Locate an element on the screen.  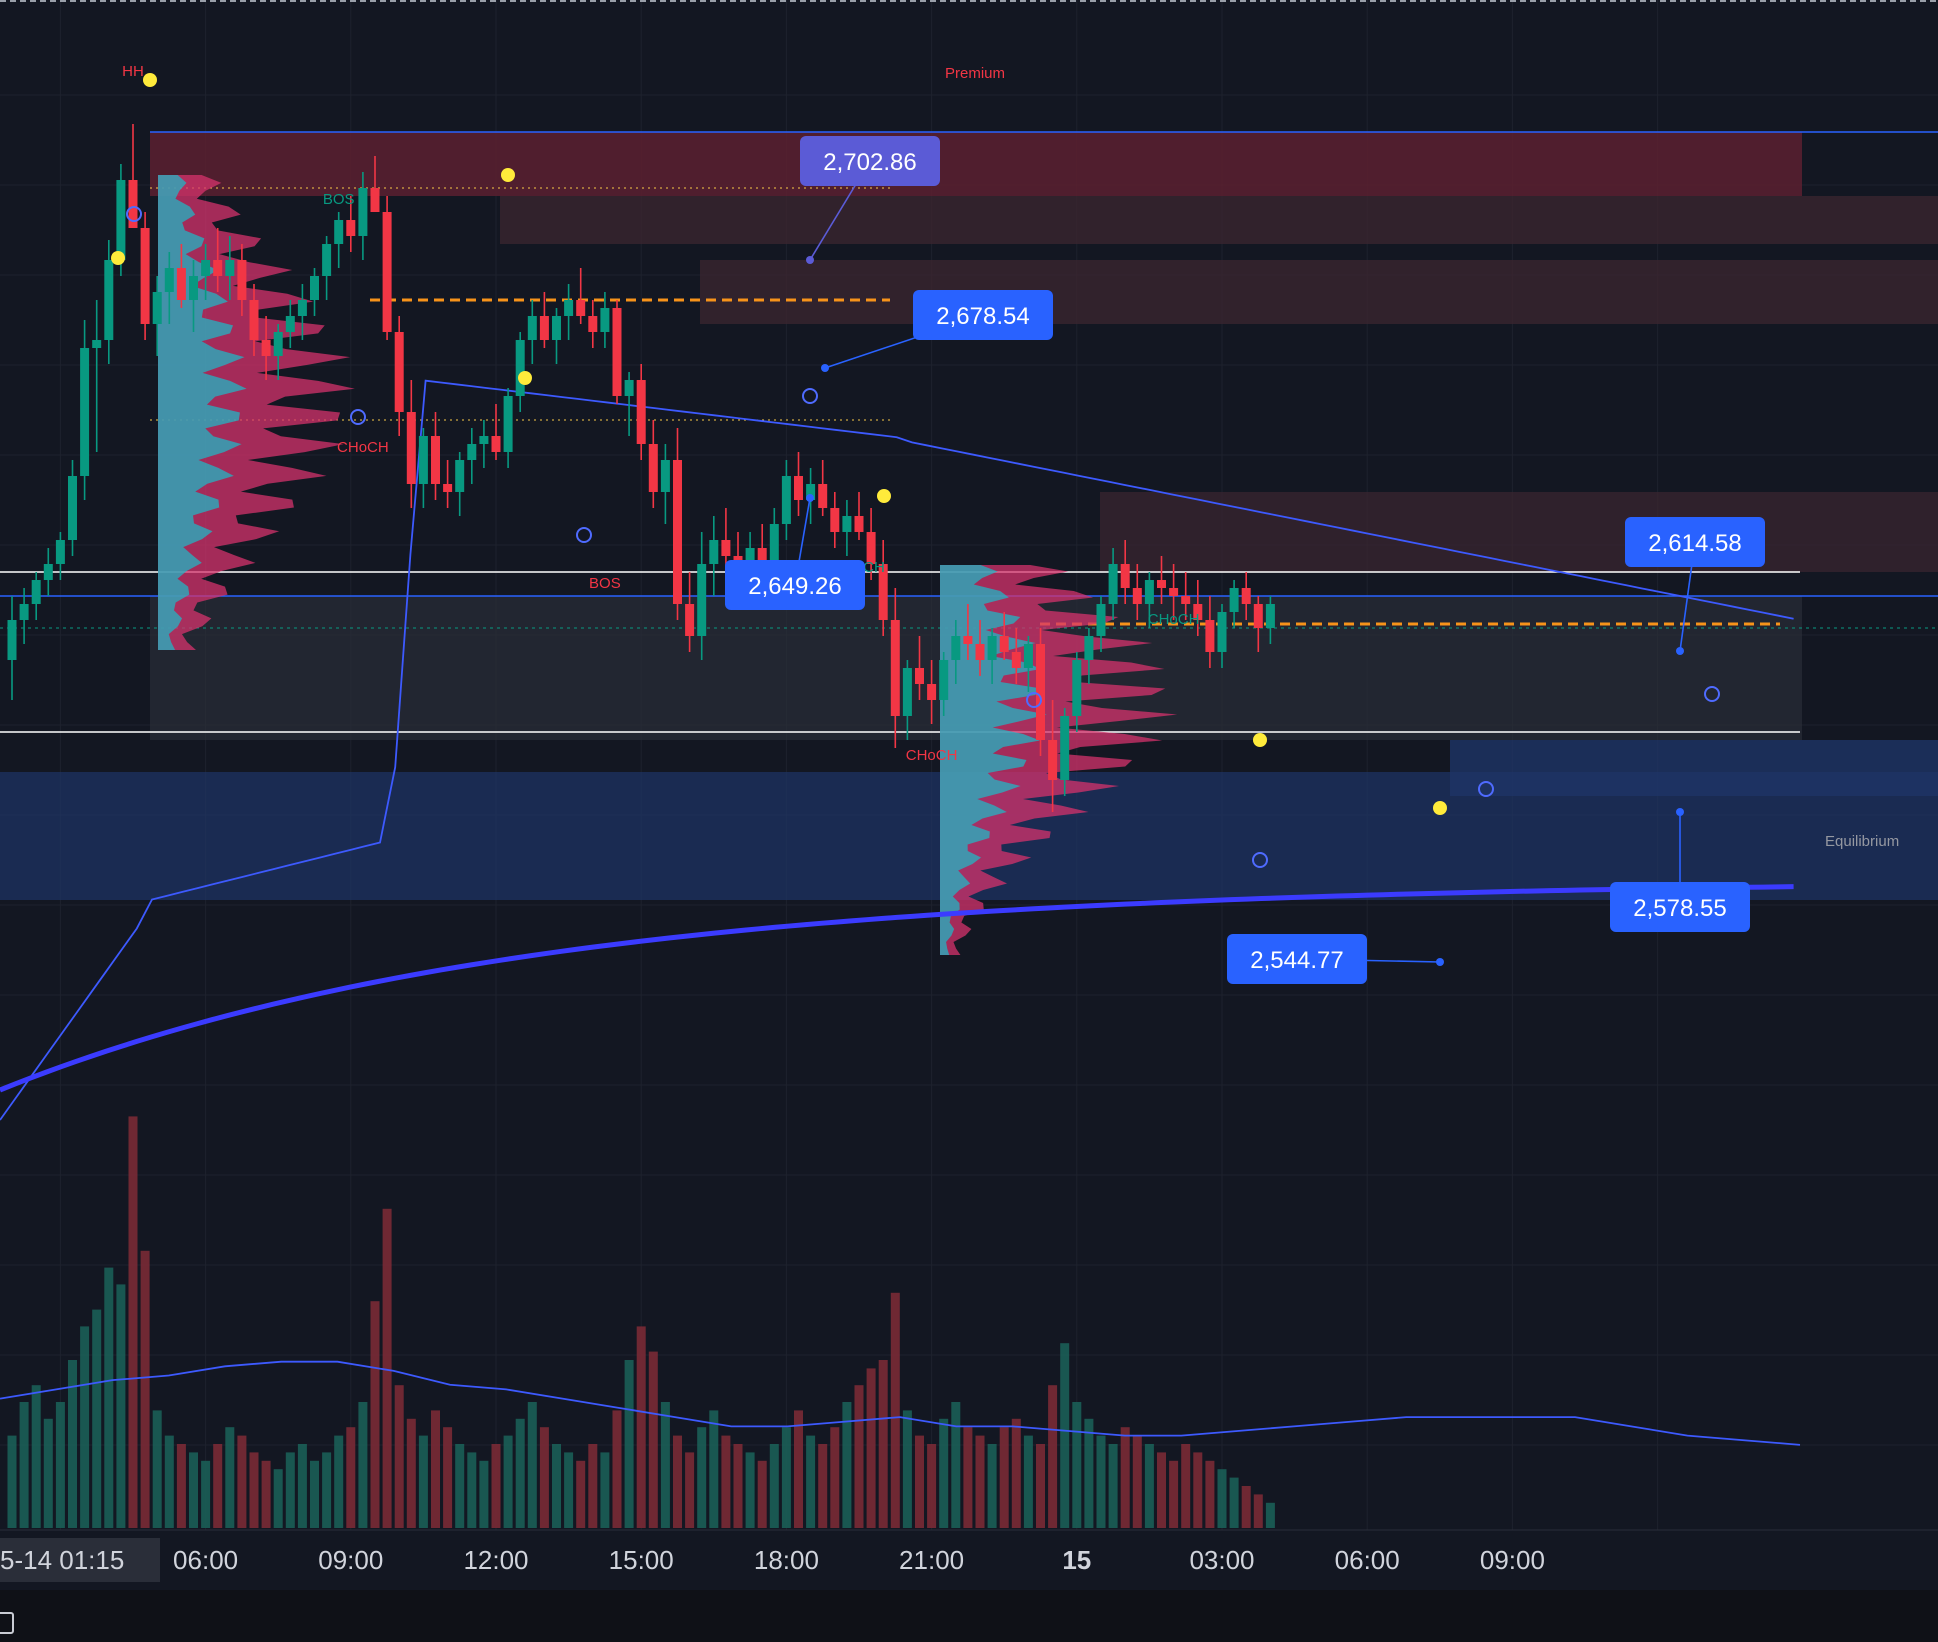
callout-anchor is located at coordinates (810, 260).